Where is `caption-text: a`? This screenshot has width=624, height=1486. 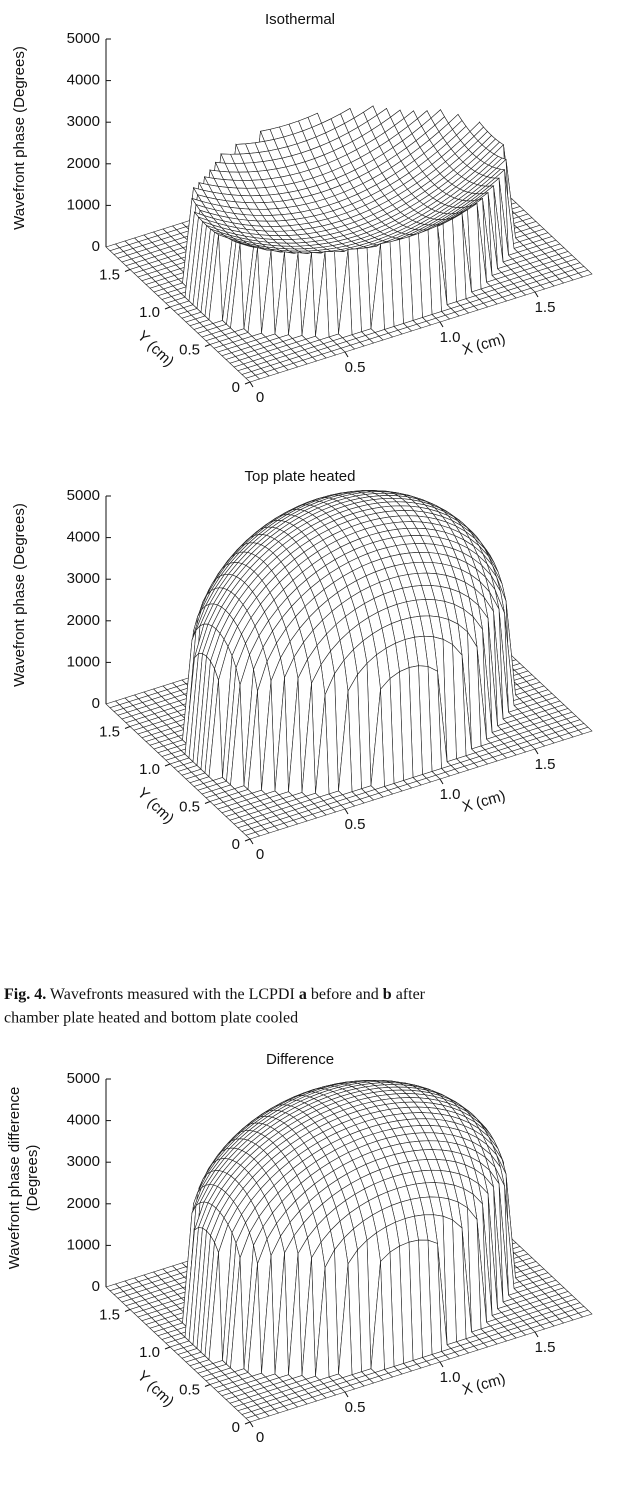
caption-text: a is located at coordinates (303, 994).